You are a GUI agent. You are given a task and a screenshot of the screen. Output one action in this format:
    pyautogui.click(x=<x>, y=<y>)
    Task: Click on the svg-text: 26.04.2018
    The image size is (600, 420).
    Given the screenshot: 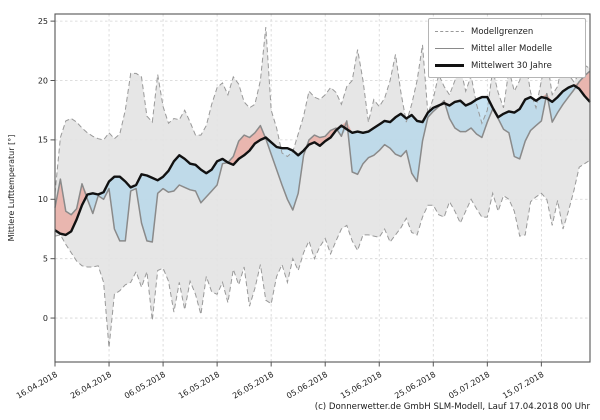 What is the action you would take?
    pyautogui.click(x=91, y=385)
    